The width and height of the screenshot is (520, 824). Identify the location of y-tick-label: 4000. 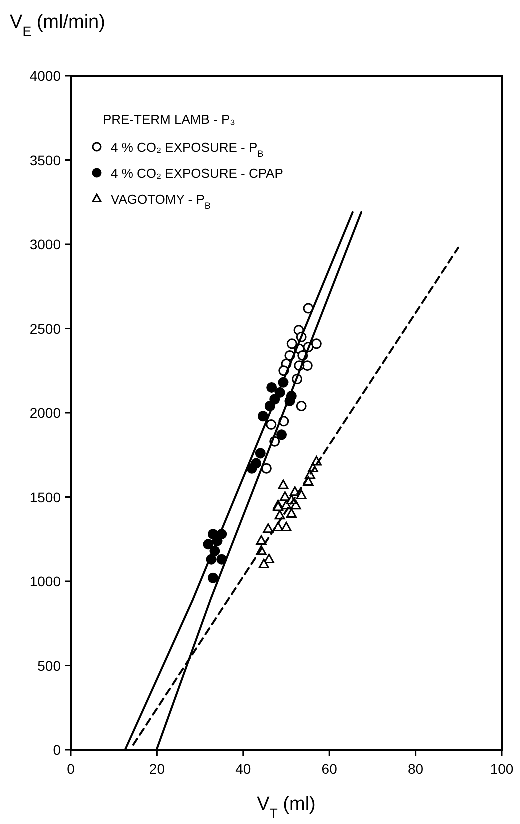
(46, 76).